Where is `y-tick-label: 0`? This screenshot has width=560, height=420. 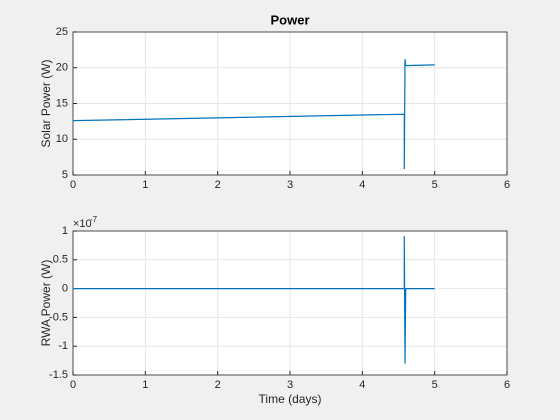 y-tick-label: 0 is located at coordinates (65, 289).